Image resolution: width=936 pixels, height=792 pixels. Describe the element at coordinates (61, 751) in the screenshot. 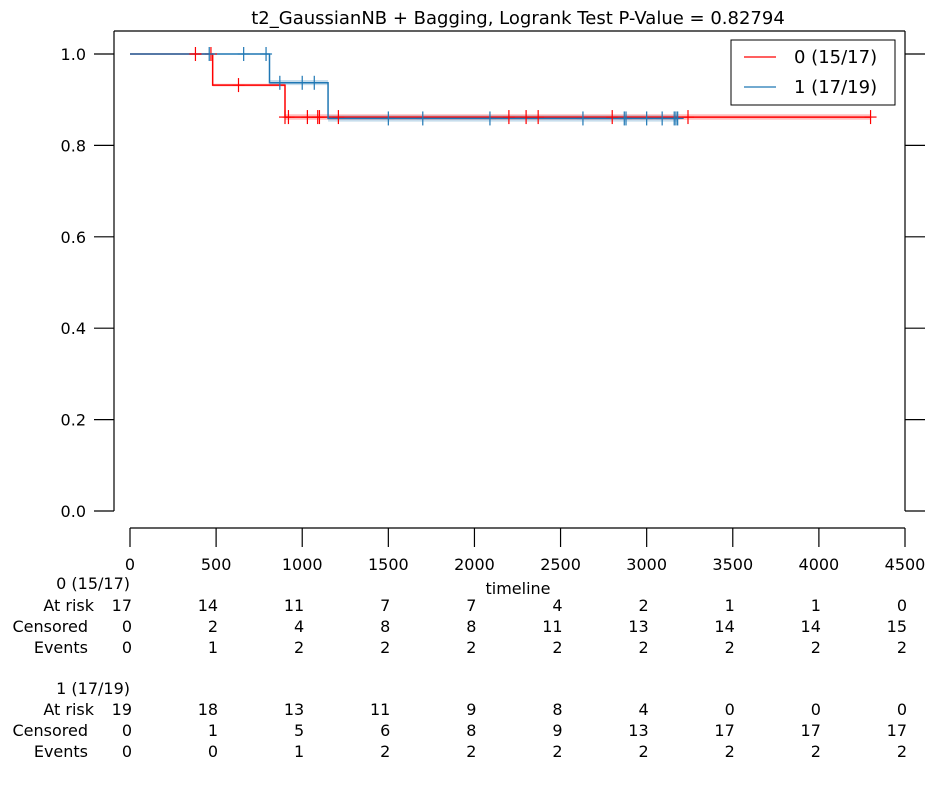

I see `risk-row-label-events-1: Events` at that location.